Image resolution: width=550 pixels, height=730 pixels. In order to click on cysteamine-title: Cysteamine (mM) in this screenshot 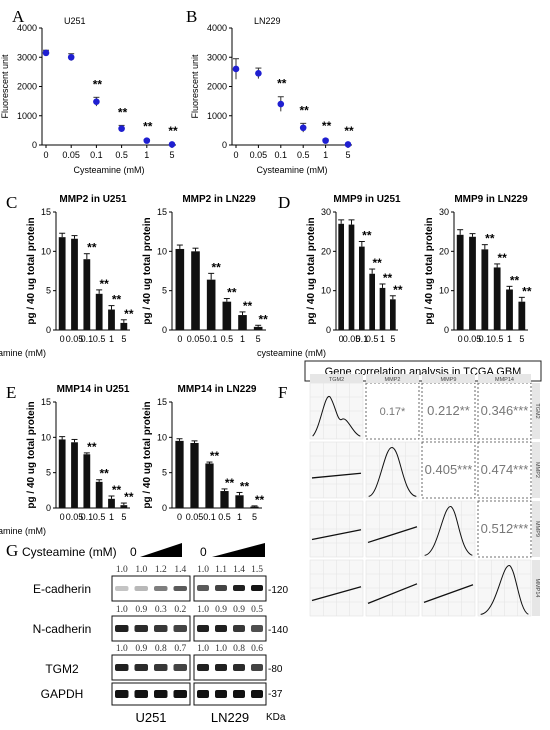, I will do `click(69, 552)`.